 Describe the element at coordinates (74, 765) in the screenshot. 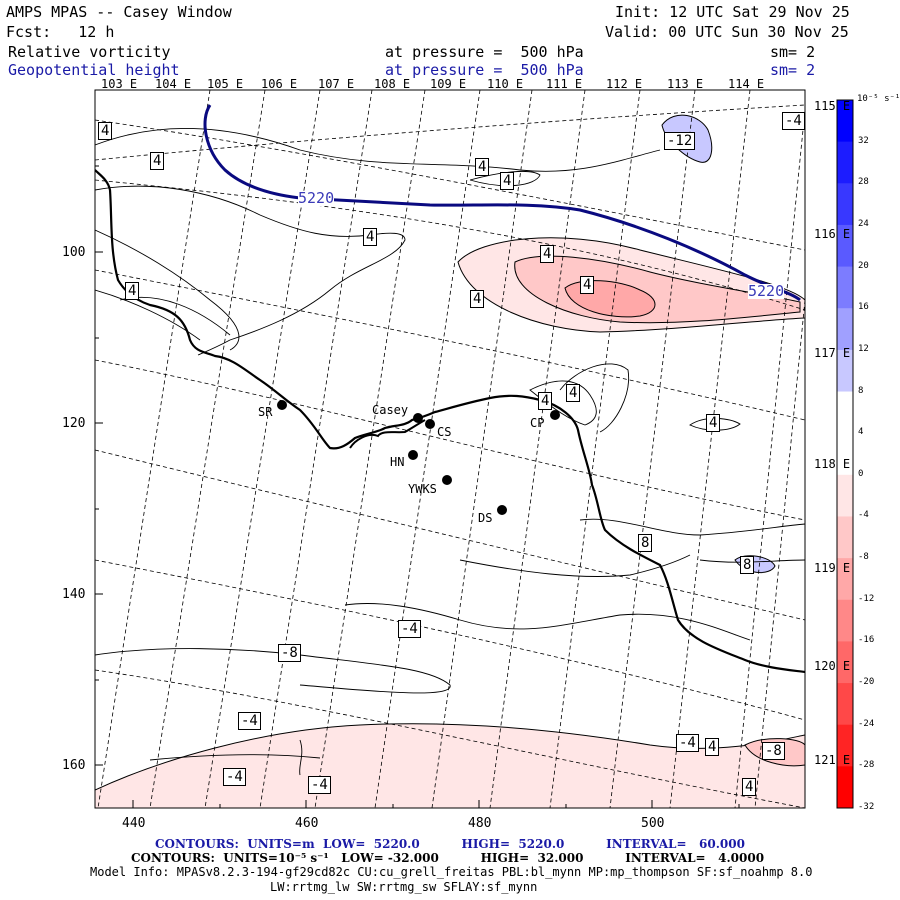

I see `y-tick-160: 160` at that location.